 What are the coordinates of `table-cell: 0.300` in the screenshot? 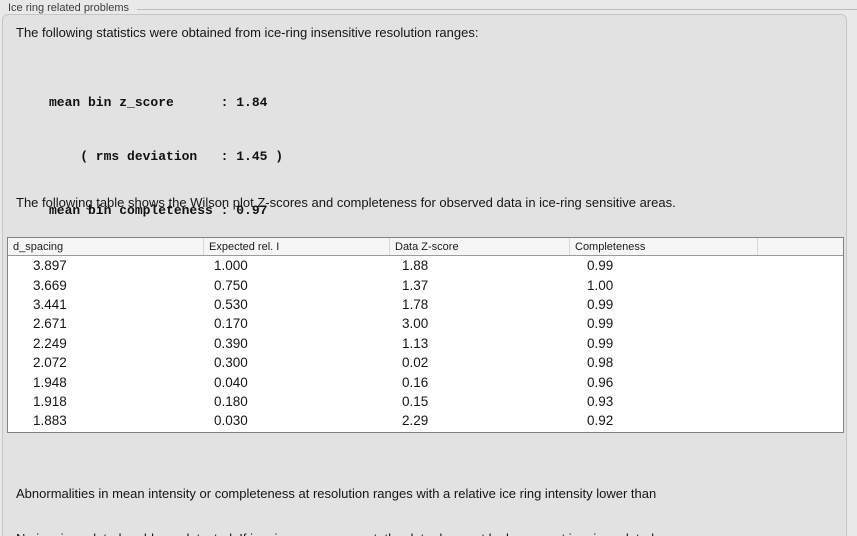 It's located at (231, 363).